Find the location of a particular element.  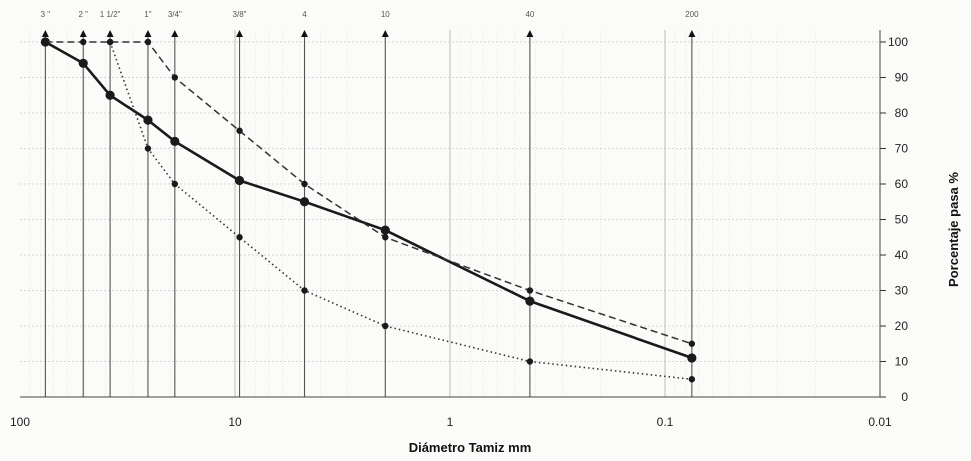

y-tick-label: 80 is located at coordinates (902, 113).